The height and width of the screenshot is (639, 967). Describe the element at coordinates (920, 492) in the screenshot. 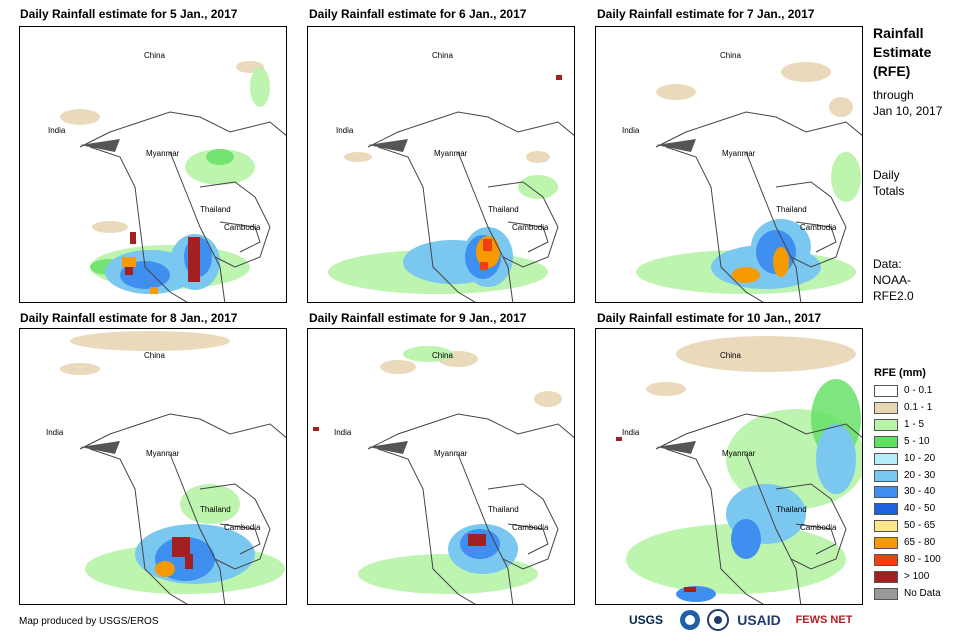

I see `legend-label: 30 - 40` at that location.